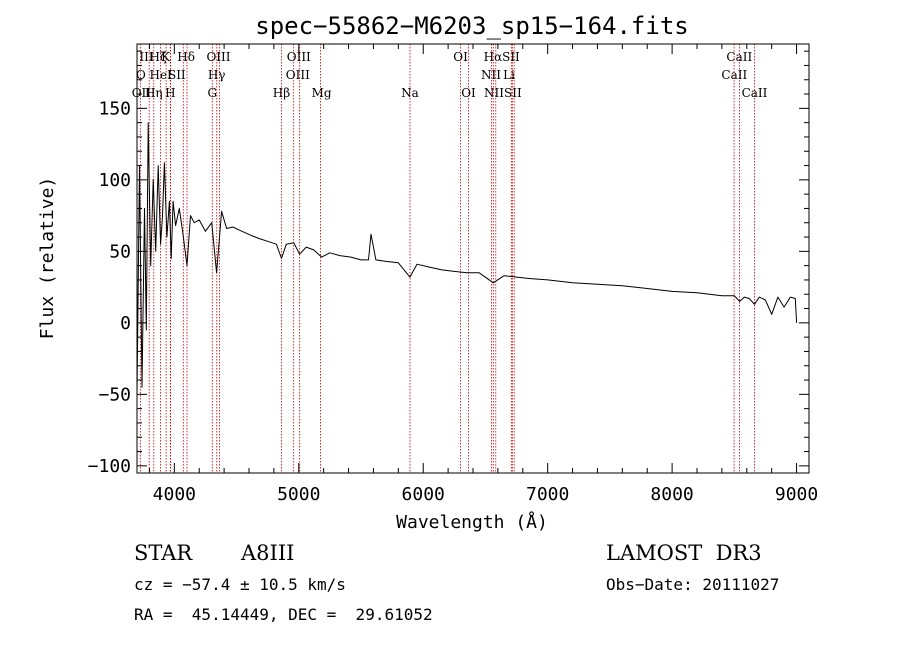  What do you see at coordinates (212, 93) in the screenshot?
I see `line-label: G` at bounding box center [212, 93].